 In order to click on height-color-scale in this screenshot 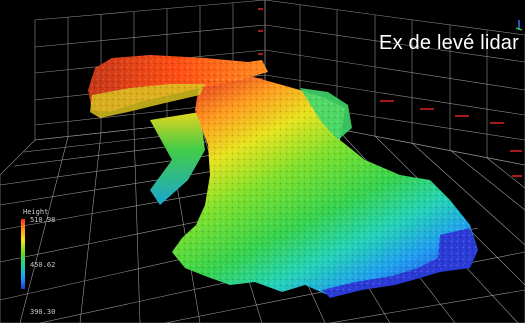, I will do `click(23, 254)`.